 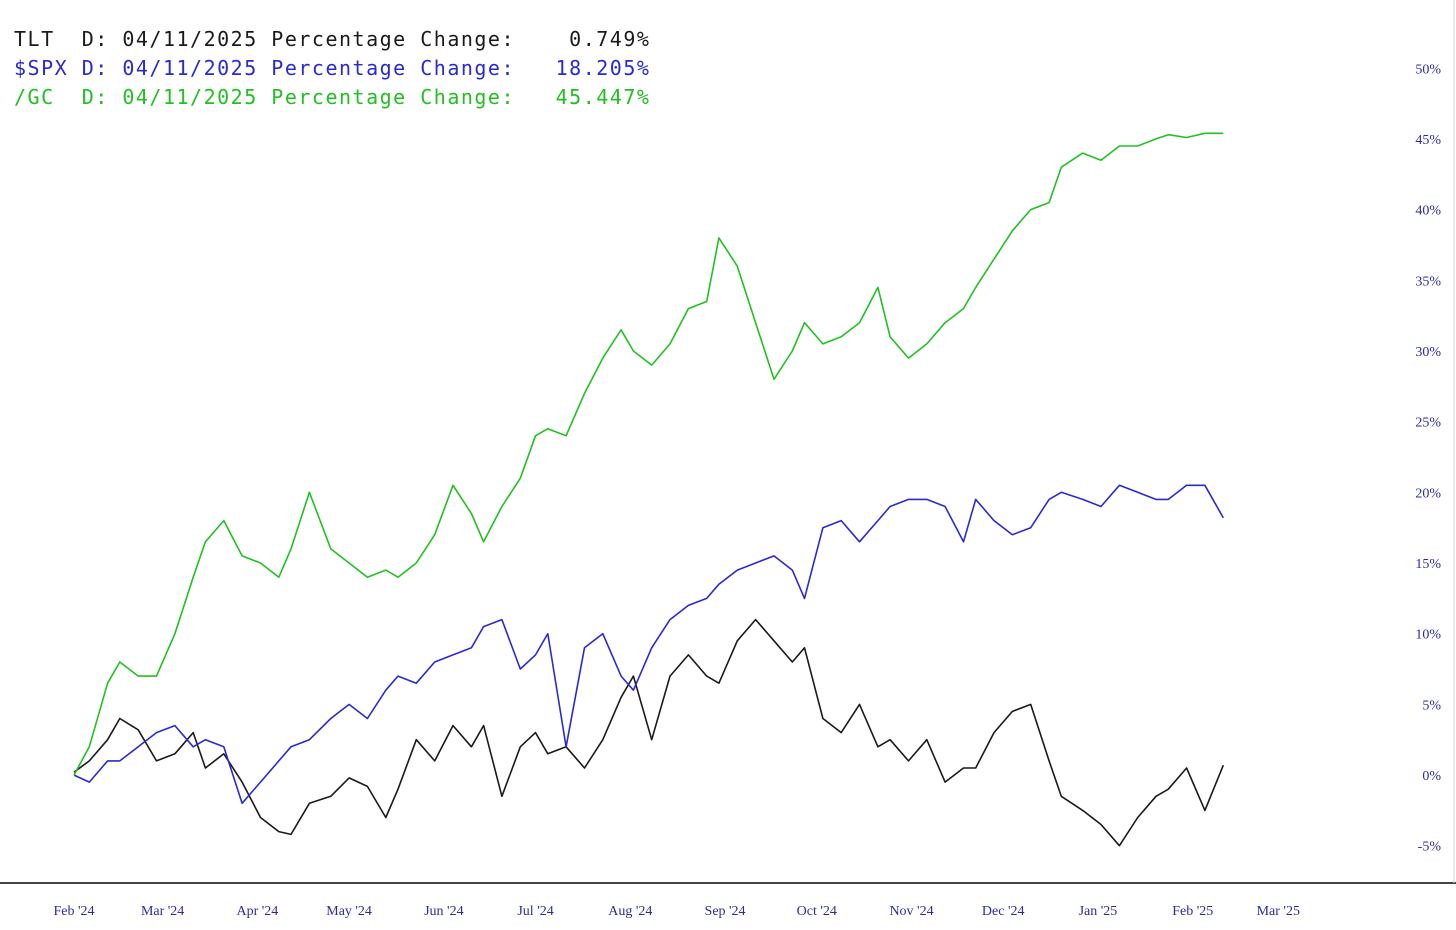 I want to click on x-tick-label: Oct '24, so click(x=817, y=911).